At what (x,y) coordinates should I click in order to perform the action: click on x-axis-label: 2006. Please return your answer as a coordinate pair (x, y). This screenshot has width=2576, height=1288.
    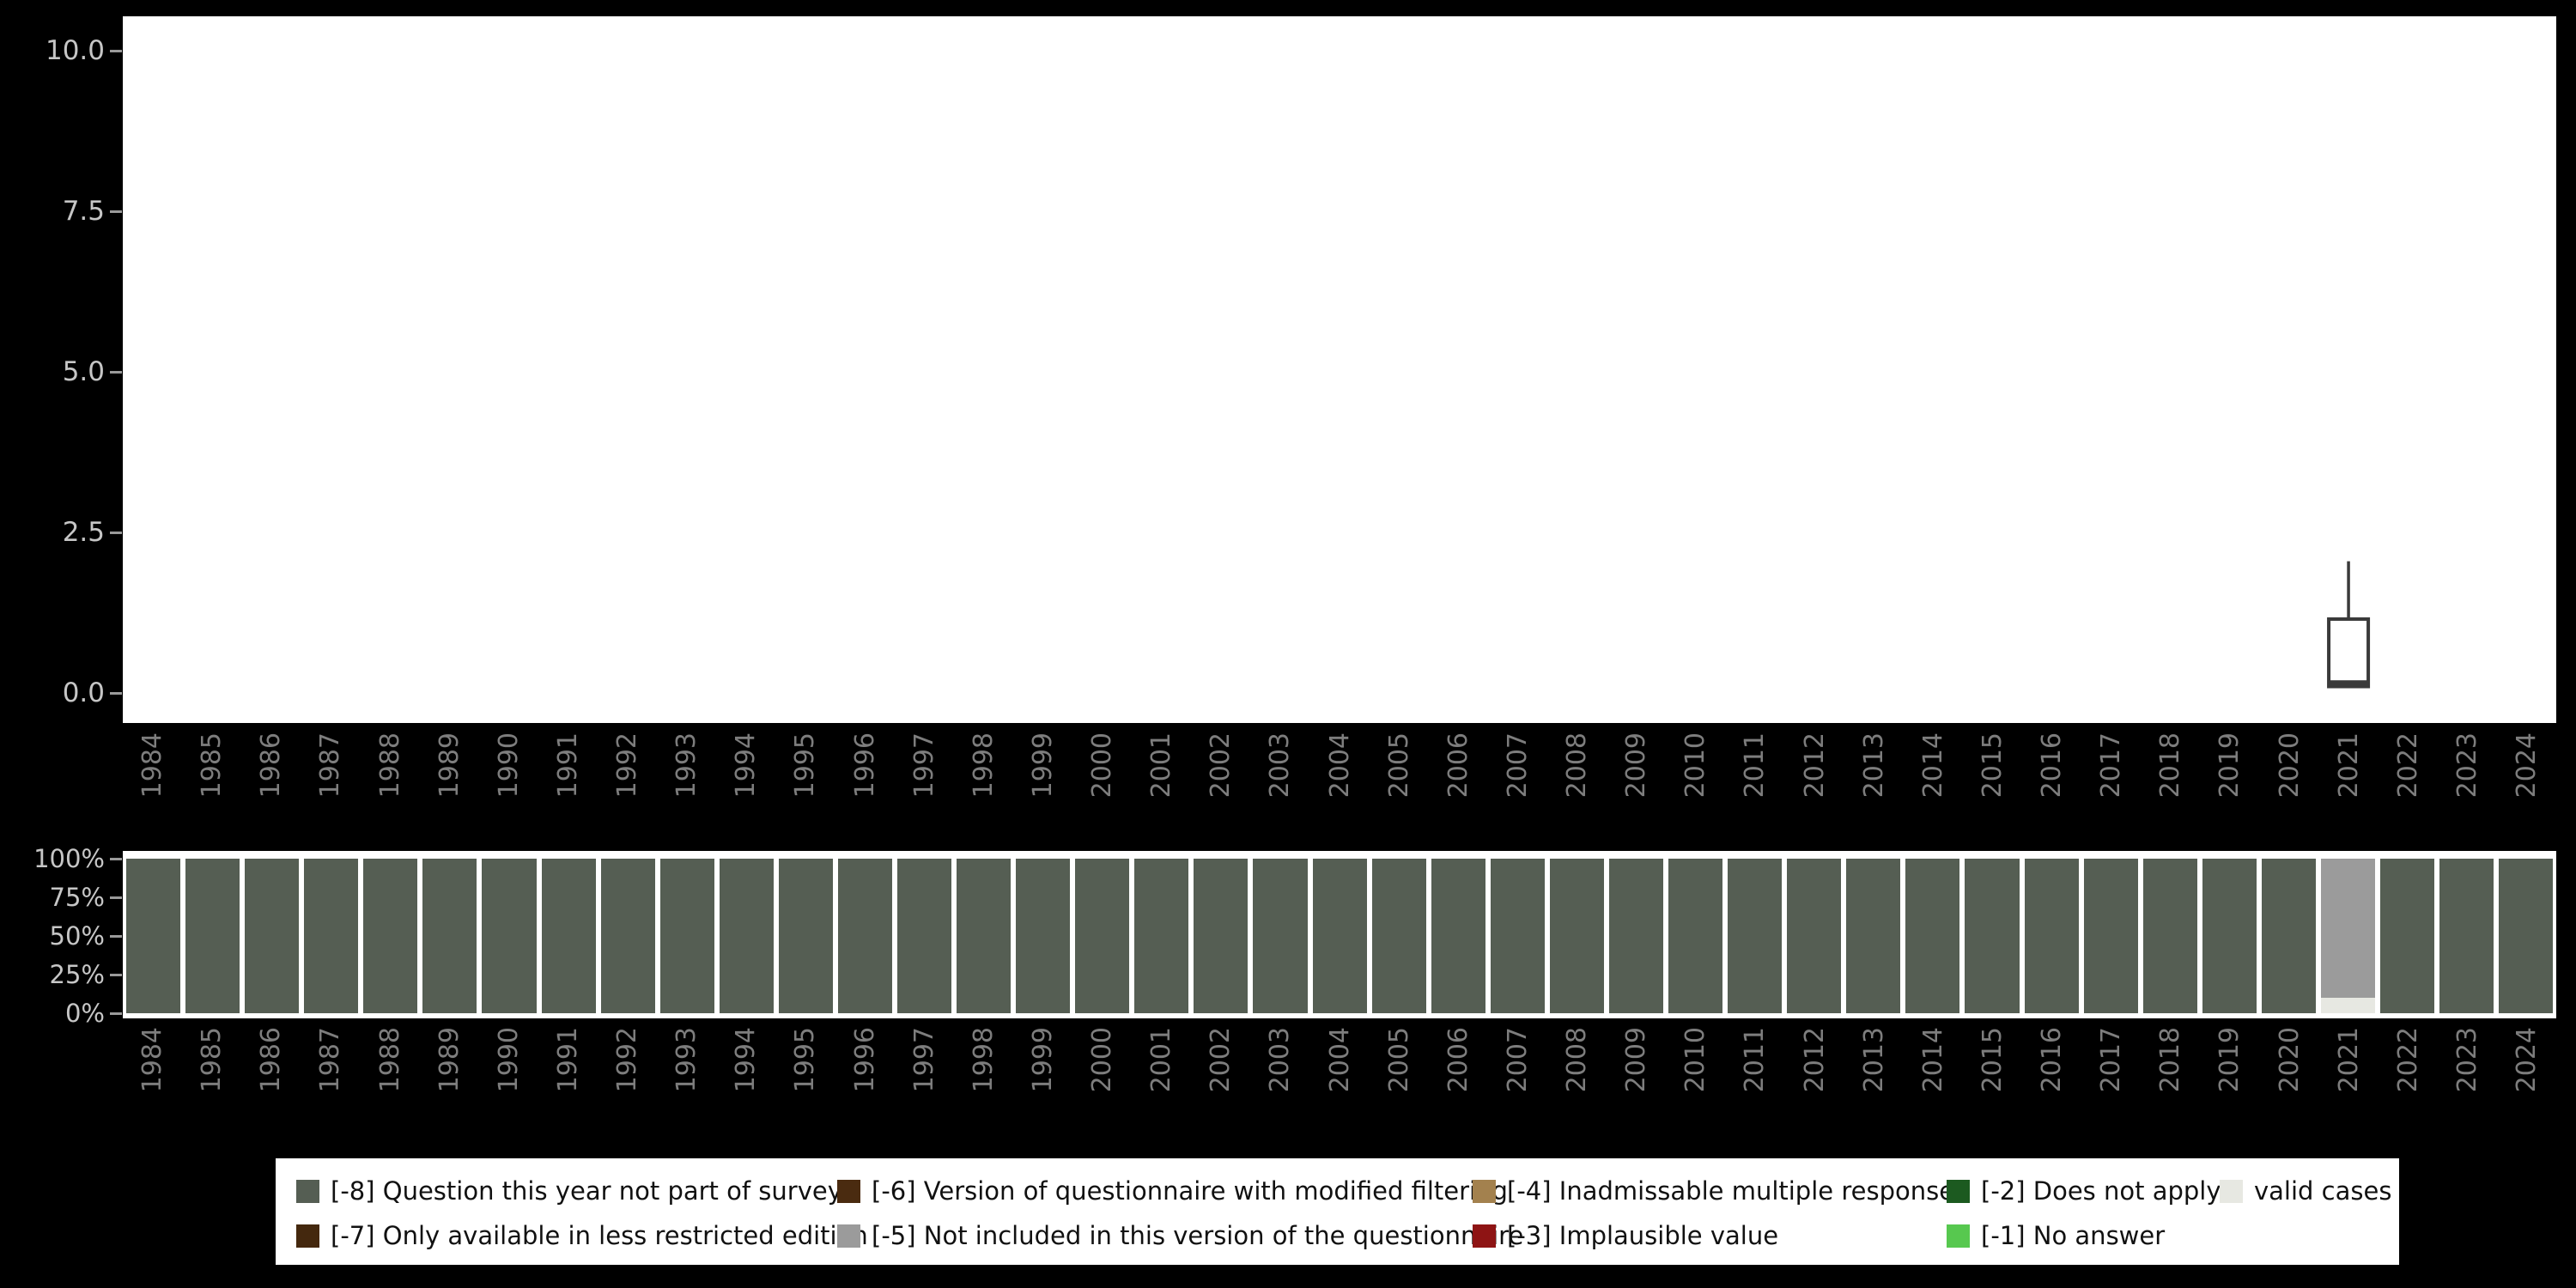
    Looking at the image, I should click on (1458, 1060).